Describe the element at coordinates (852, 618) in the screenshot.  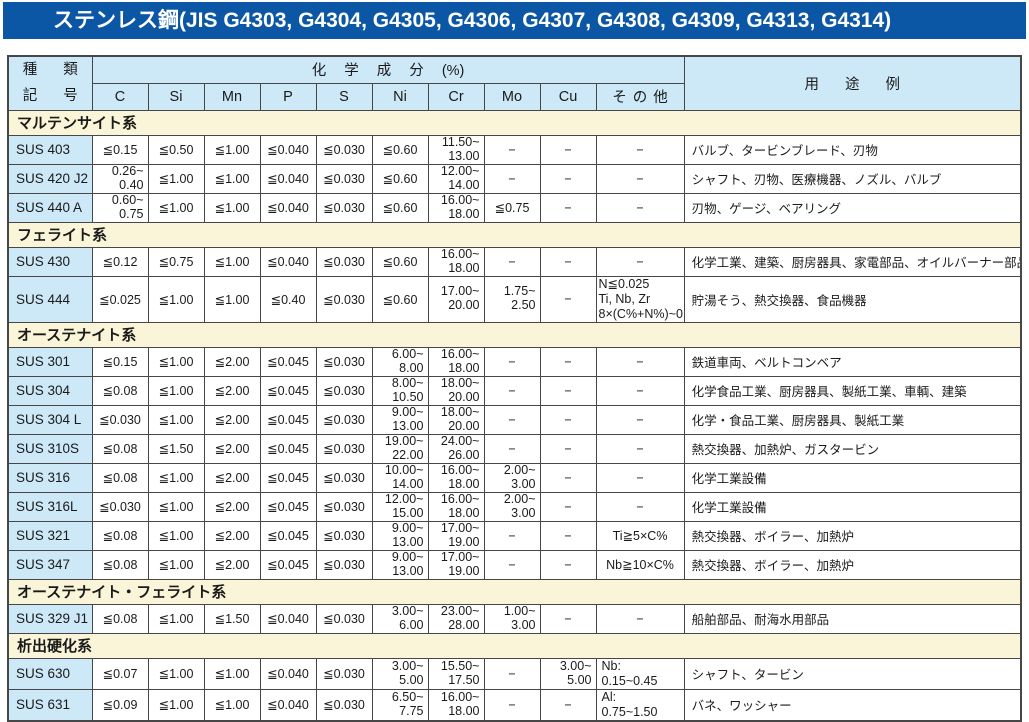
I see `usage-cell: 船舶部品、耐海水用部品` at that location.